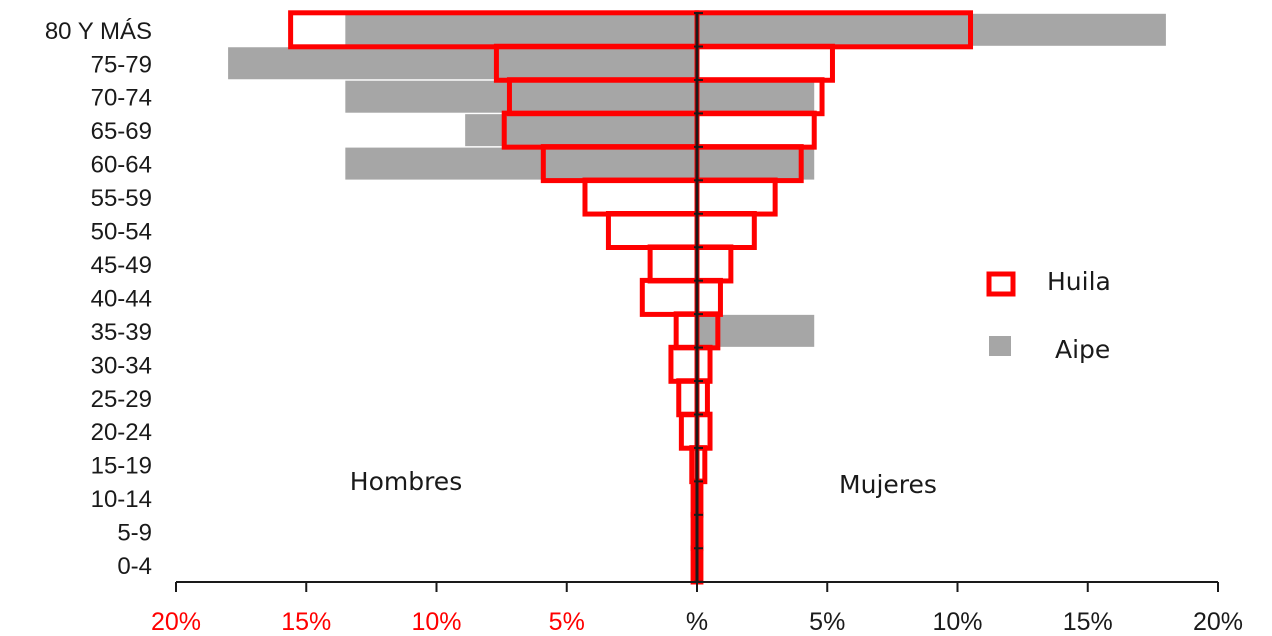  What do you see at coordinates (121, 298) in the screenshot?
I see `age-group-label: 40-44` at bounding box center [121, 298].